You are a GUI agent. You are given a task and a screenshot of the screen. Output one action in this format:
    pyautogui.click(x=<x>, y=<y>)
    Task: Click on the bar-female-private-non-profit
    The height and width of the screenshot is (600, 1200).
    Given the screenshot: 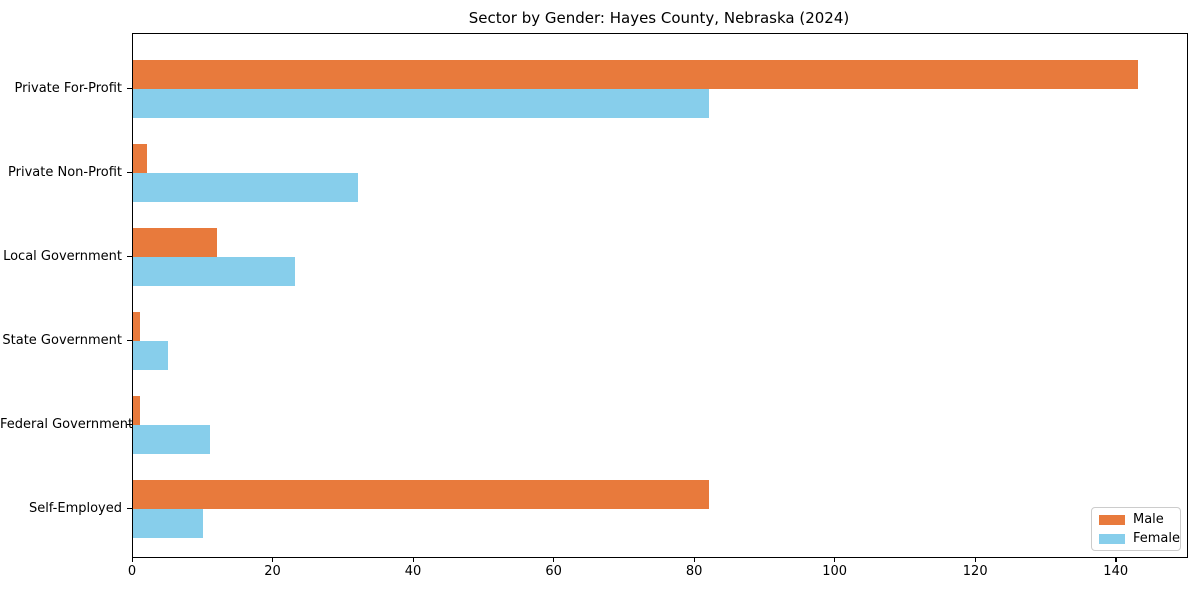 What is the action you would take?
    pyautogui.click(x=245, y=187)
    